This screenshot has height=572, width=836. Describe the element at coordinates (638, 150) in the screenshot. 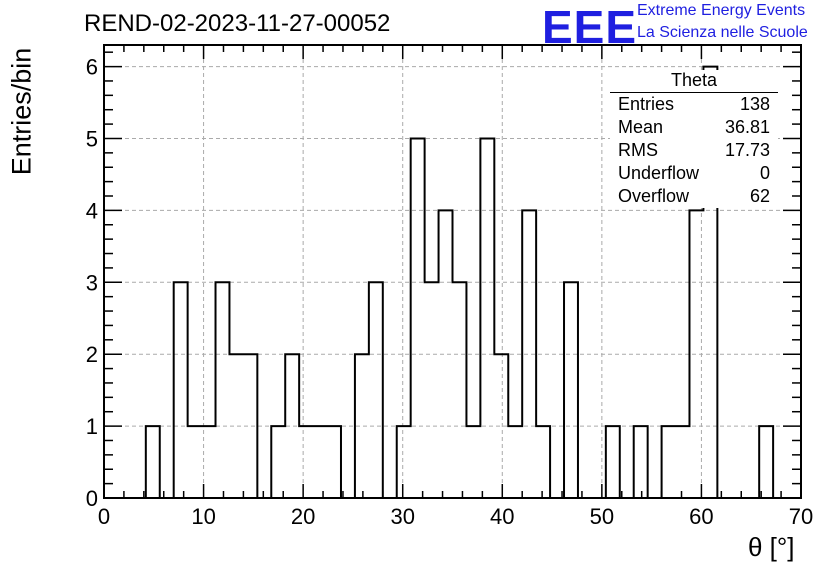

I see `stats-label: RMS` at that location.